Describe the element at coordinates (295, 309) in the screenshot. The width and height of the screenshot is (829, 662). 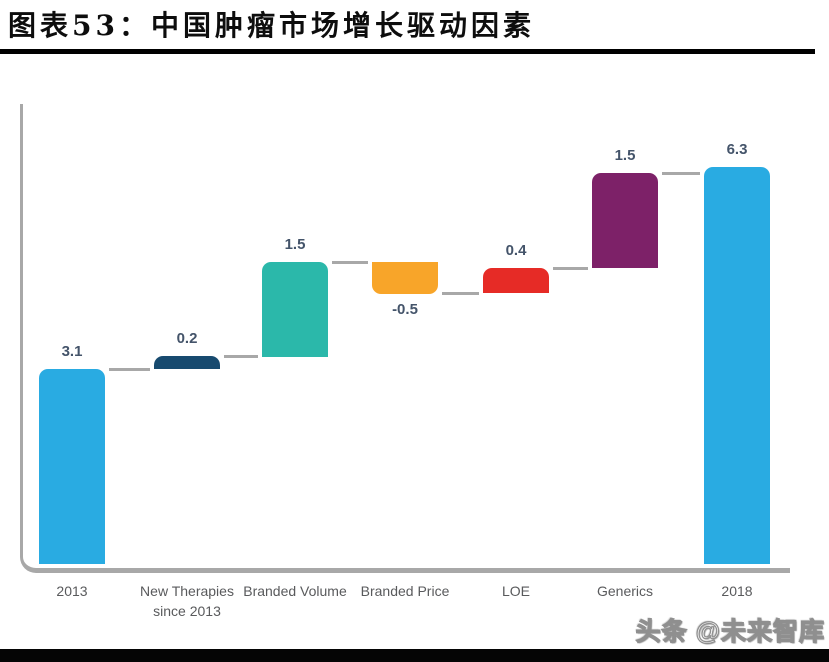
I see `bar-branded-volume` at that location.